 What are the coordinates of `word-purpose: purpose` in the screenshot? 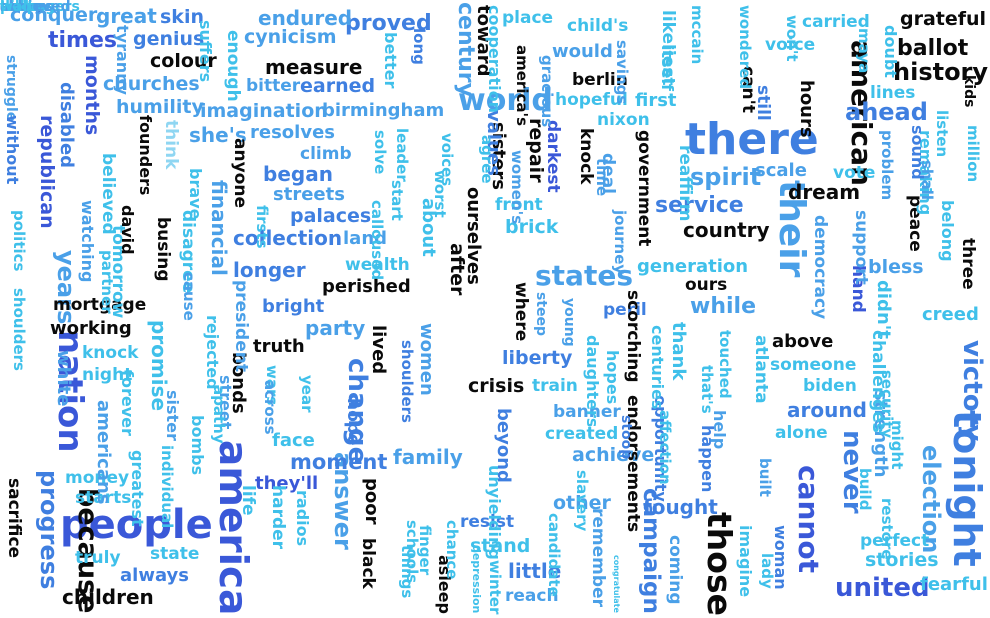 It's located at (32, 7).